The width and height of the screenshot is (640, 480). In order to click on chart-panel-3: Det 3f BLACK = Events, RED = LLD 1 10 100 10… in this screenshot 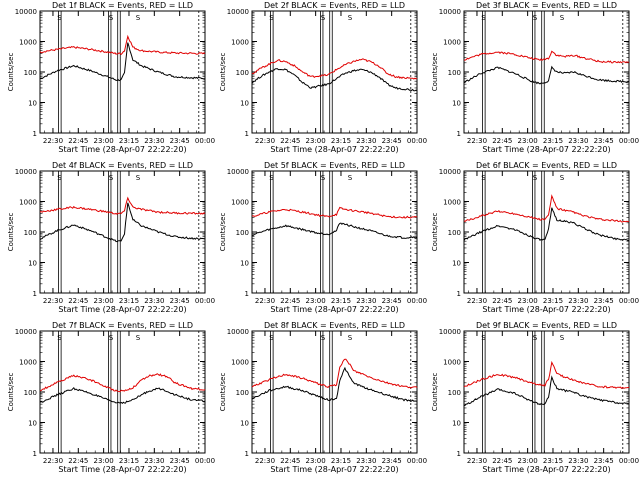, I will do `click(535, 77)`.